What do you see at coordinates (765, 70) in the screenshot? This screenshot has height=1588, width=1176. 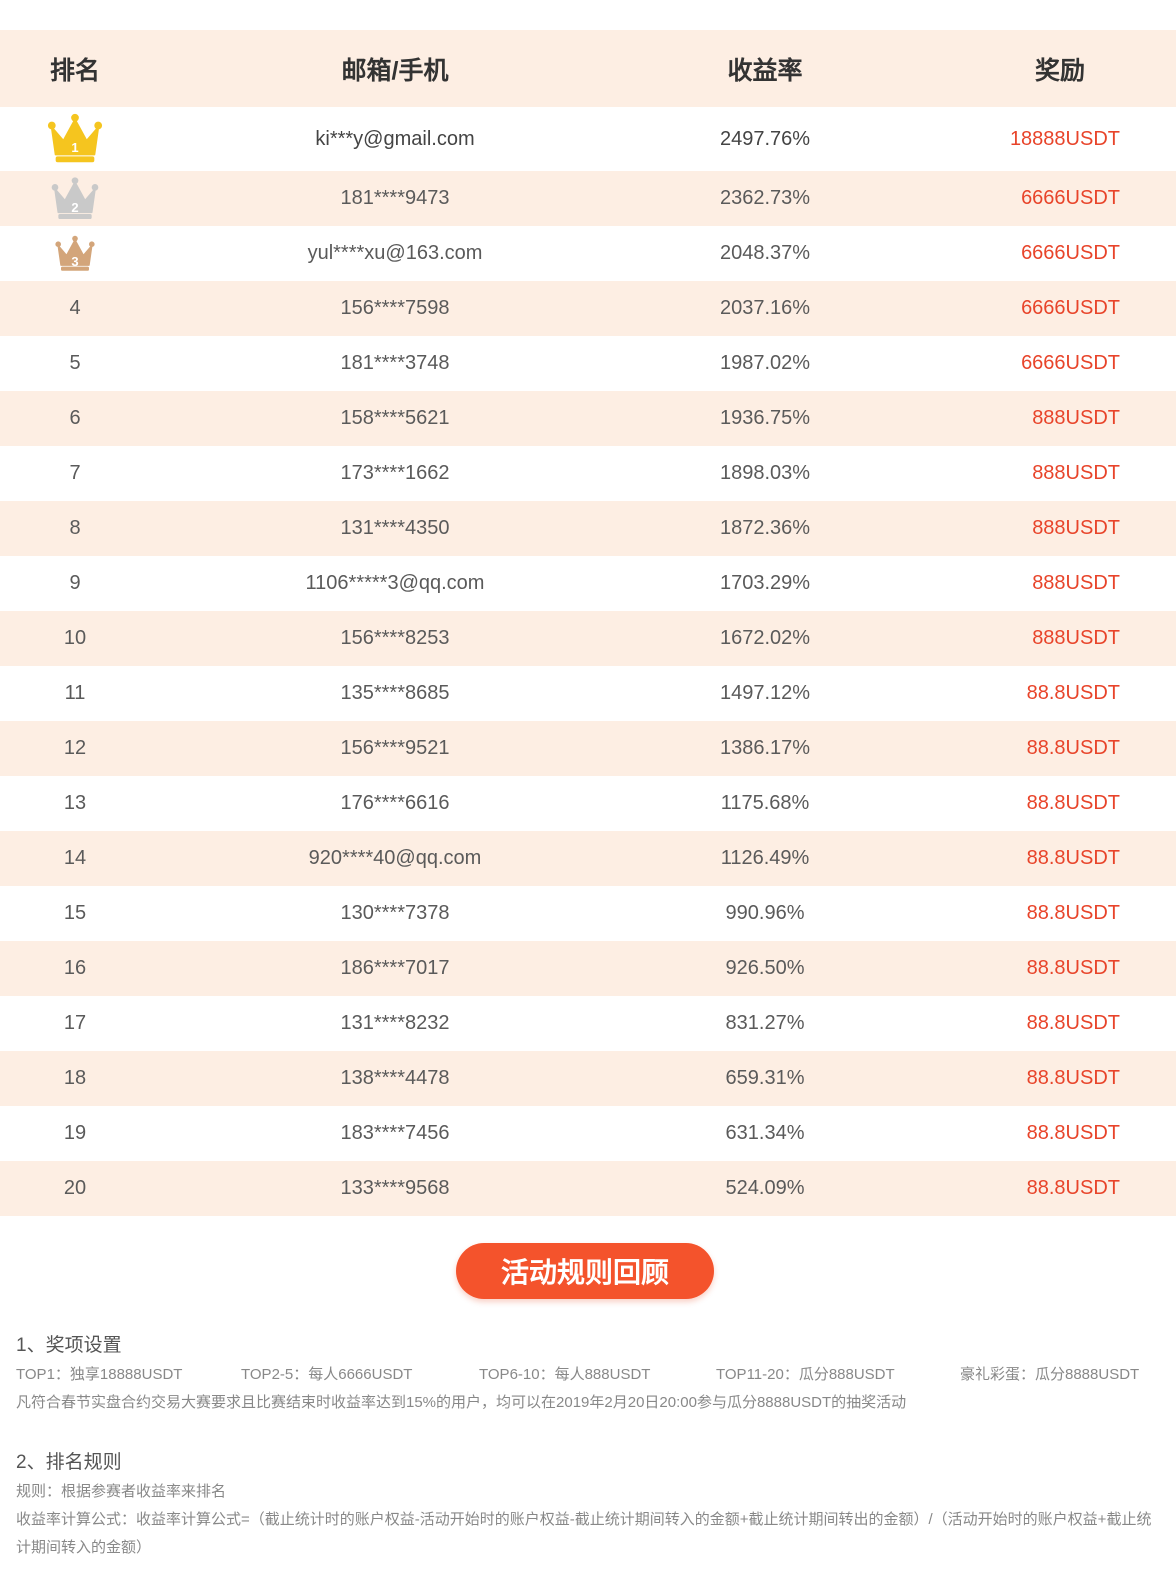 I see `header-rate: 收益率` at bounding box center [765, 70].